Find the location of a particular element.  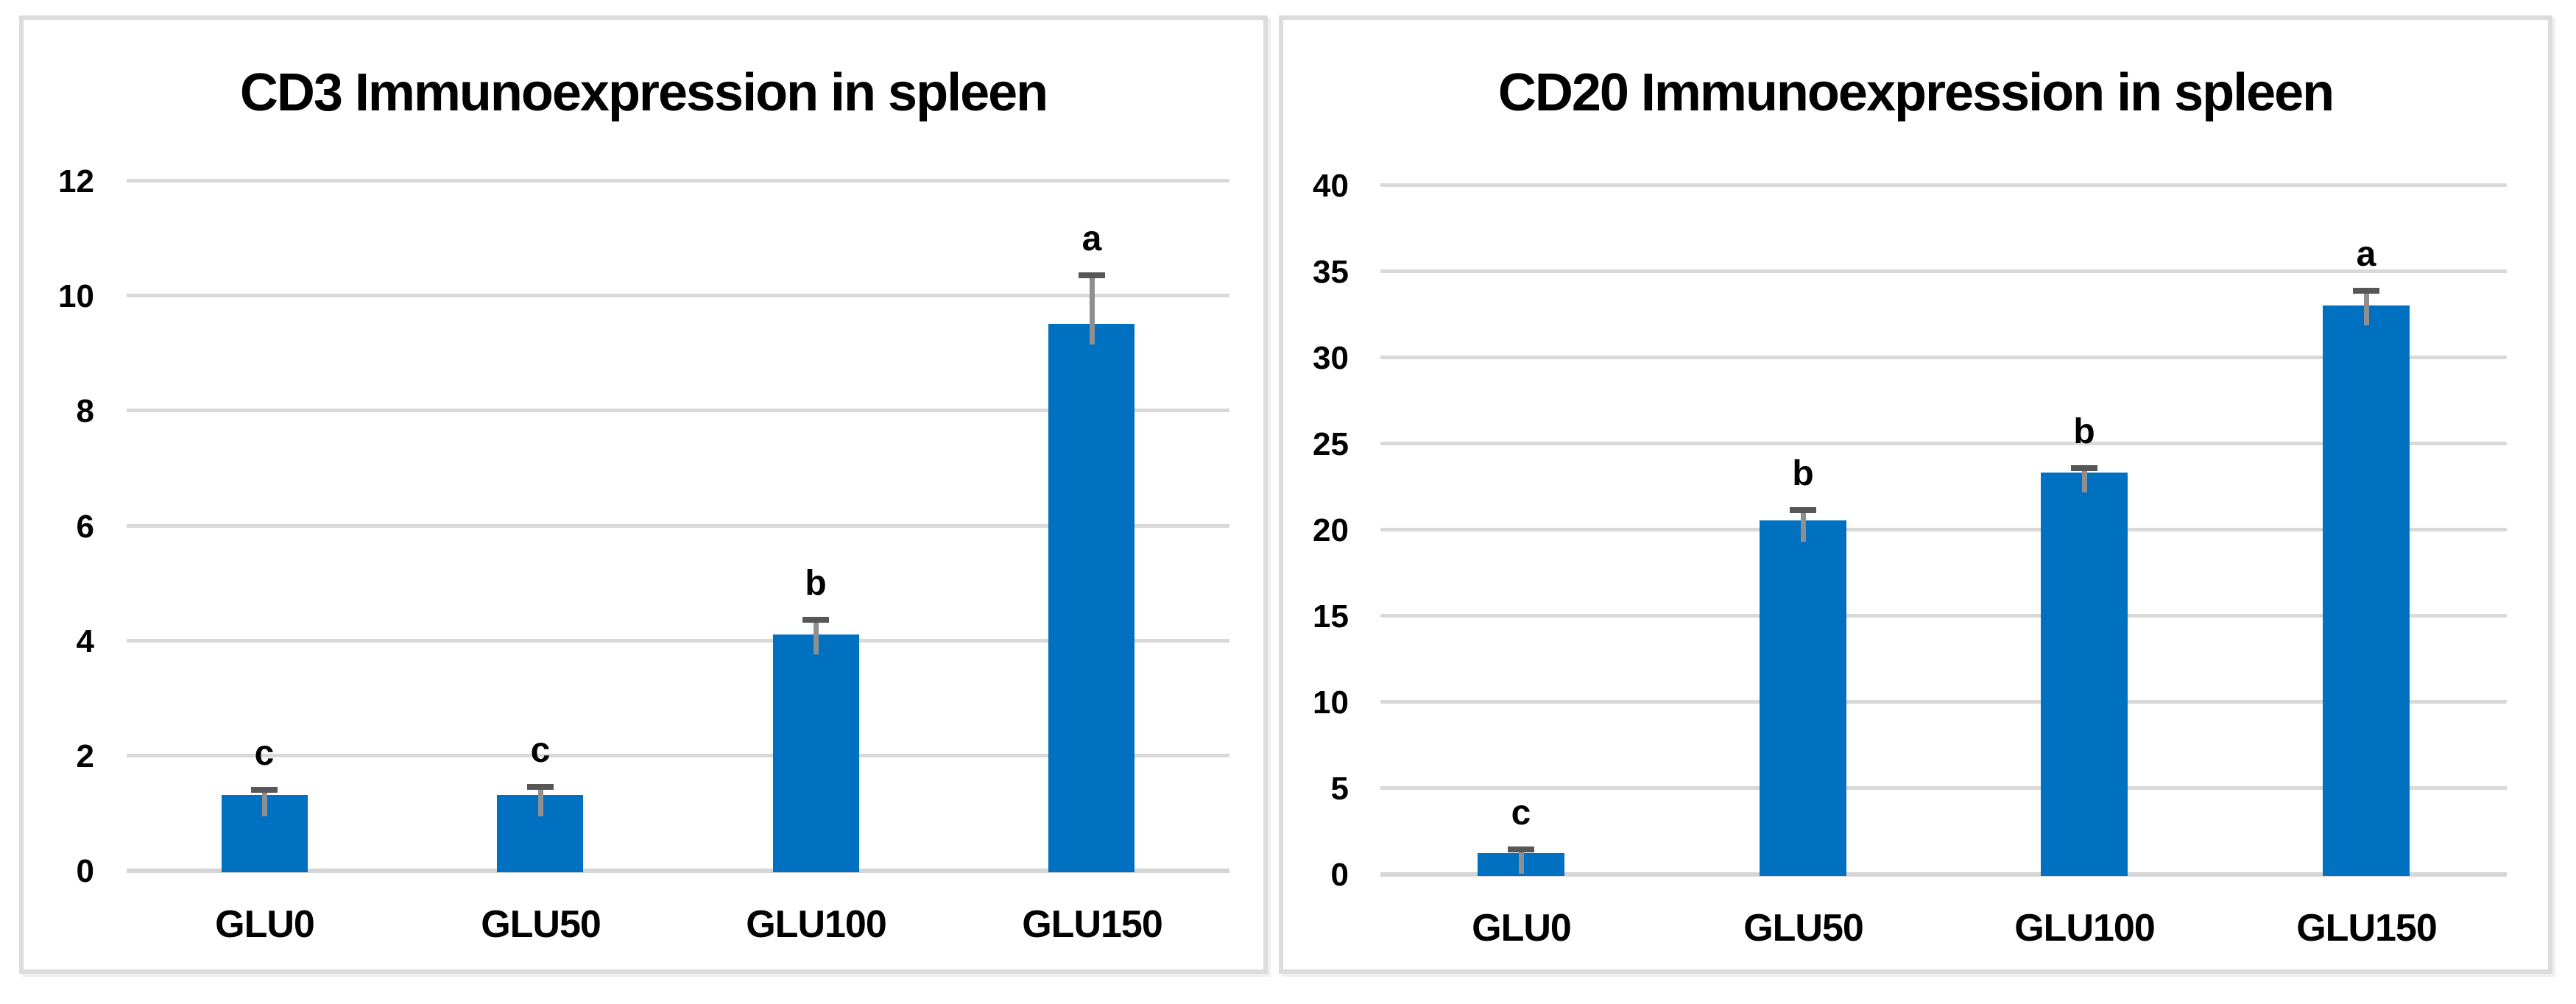

y-tick-label: 15 is located at coordinates (1331, 616).